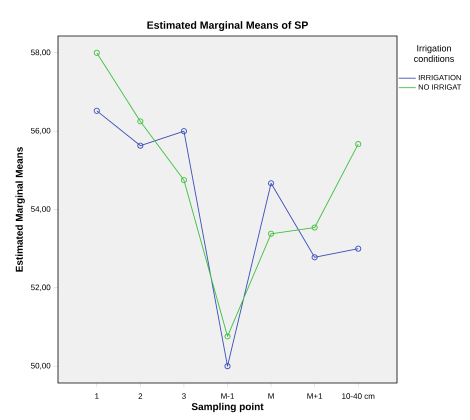  I want to click on y-axis-title: Estimated Marginal Means, so click(20, 209).